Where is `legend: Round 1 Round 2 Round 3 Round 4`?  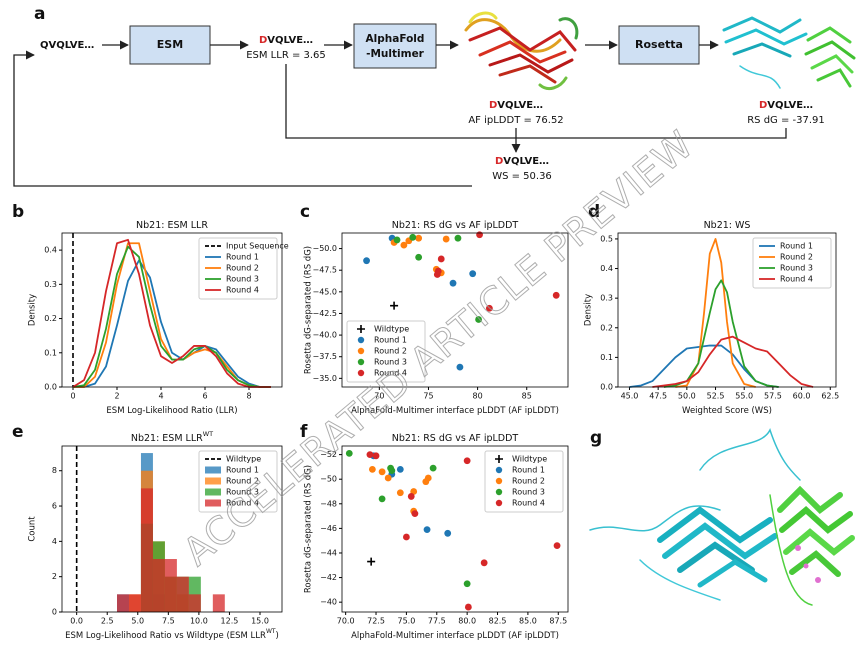 legend: Round 1 Round 2 Round 3 Round 4 is located at coordinates (792, 263).